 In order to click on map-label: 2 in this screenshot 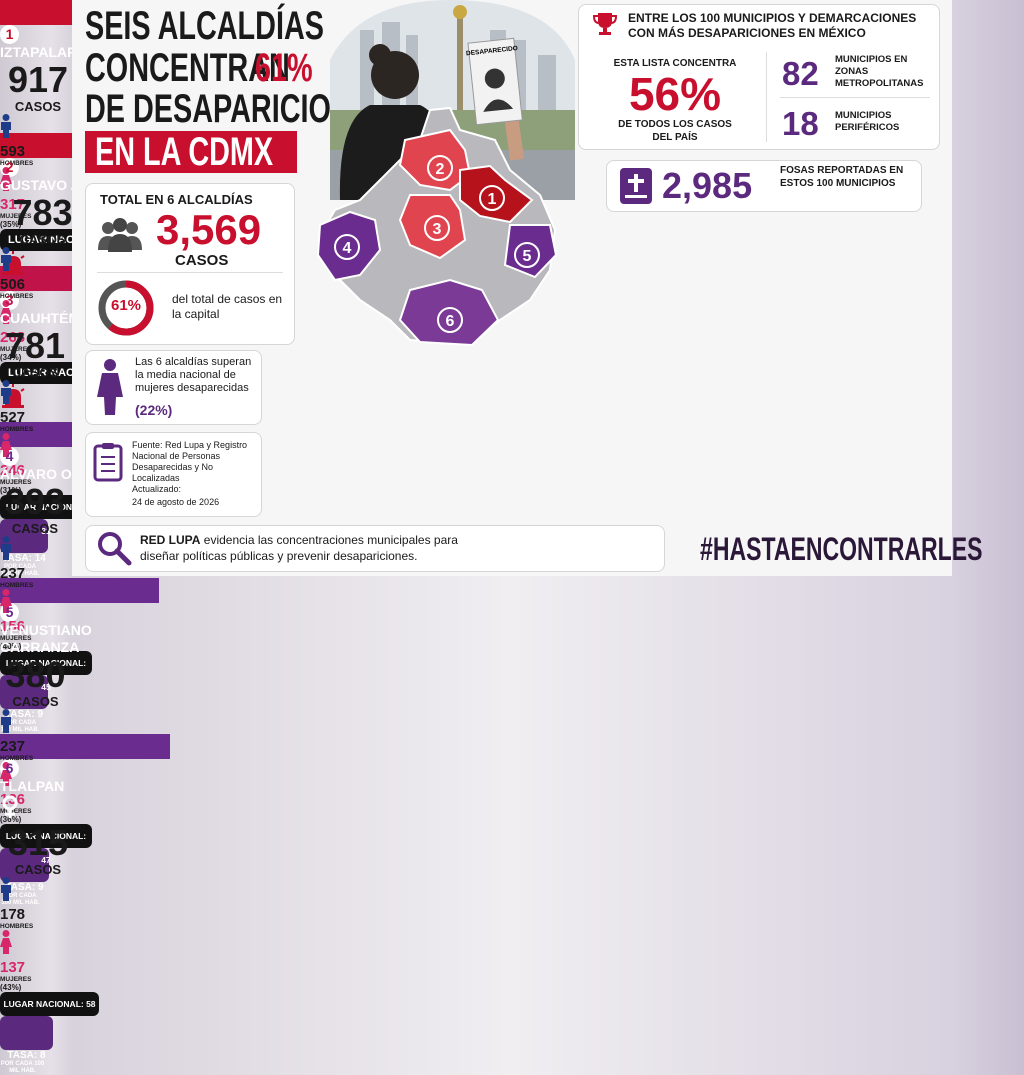, I will do `click(440, 169)`.